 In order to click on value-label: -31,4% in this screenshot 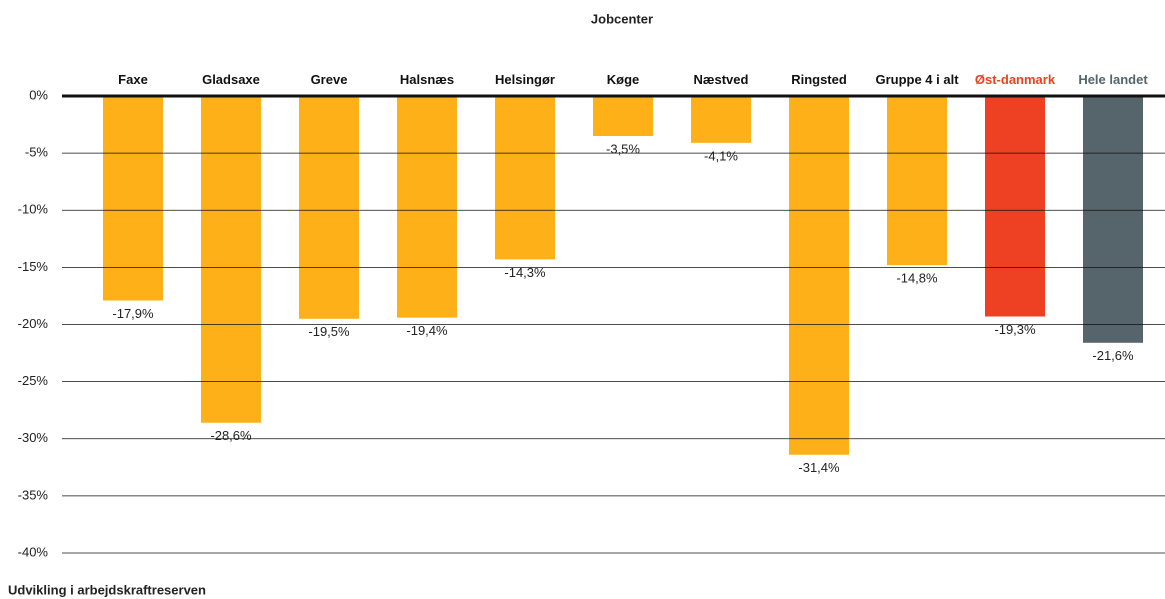, I will do `click(819, 467)`.